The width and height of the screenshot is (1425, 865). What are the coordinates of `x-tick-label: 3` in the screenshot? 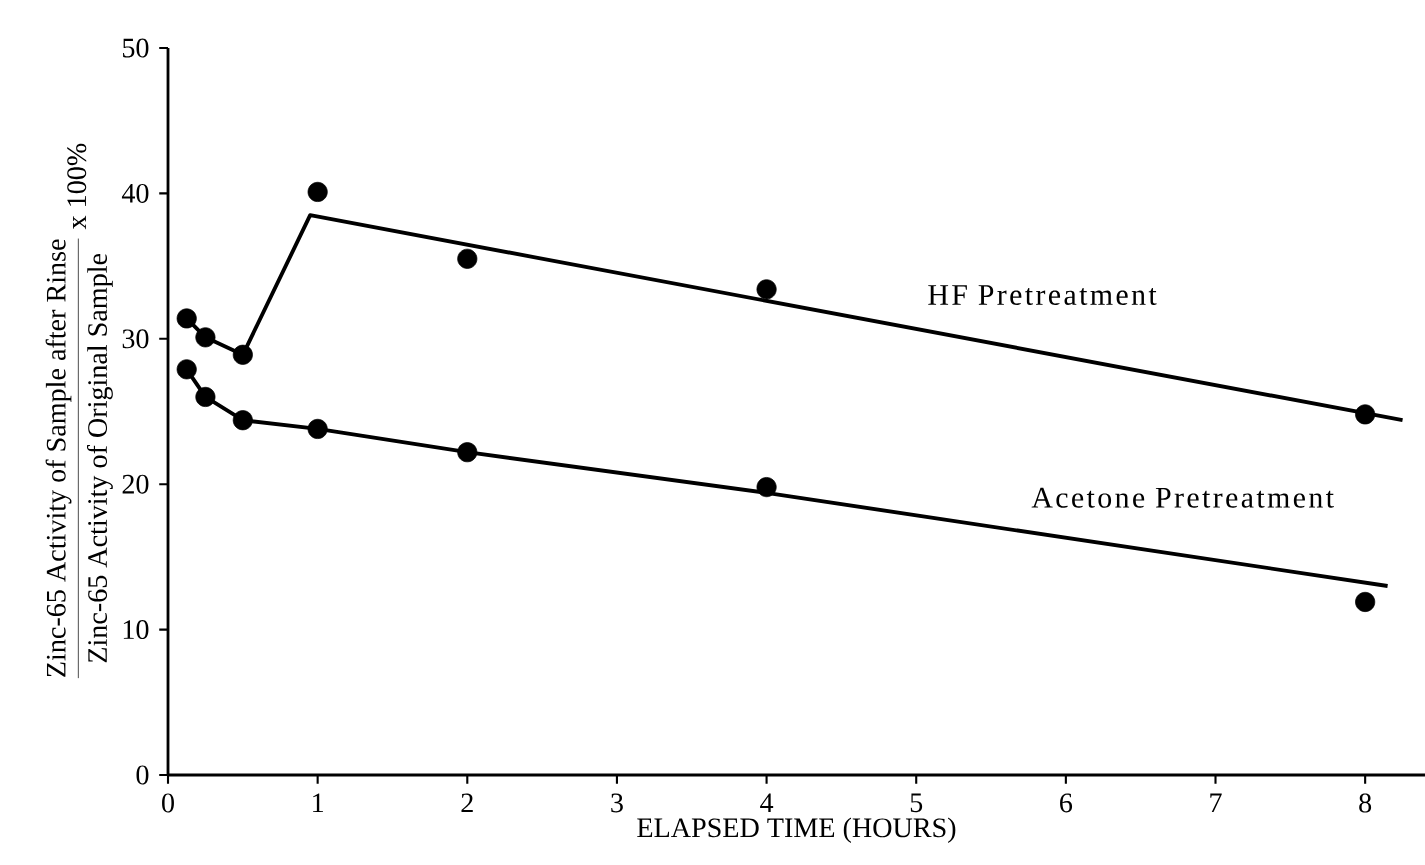 It's located at (617, 803).